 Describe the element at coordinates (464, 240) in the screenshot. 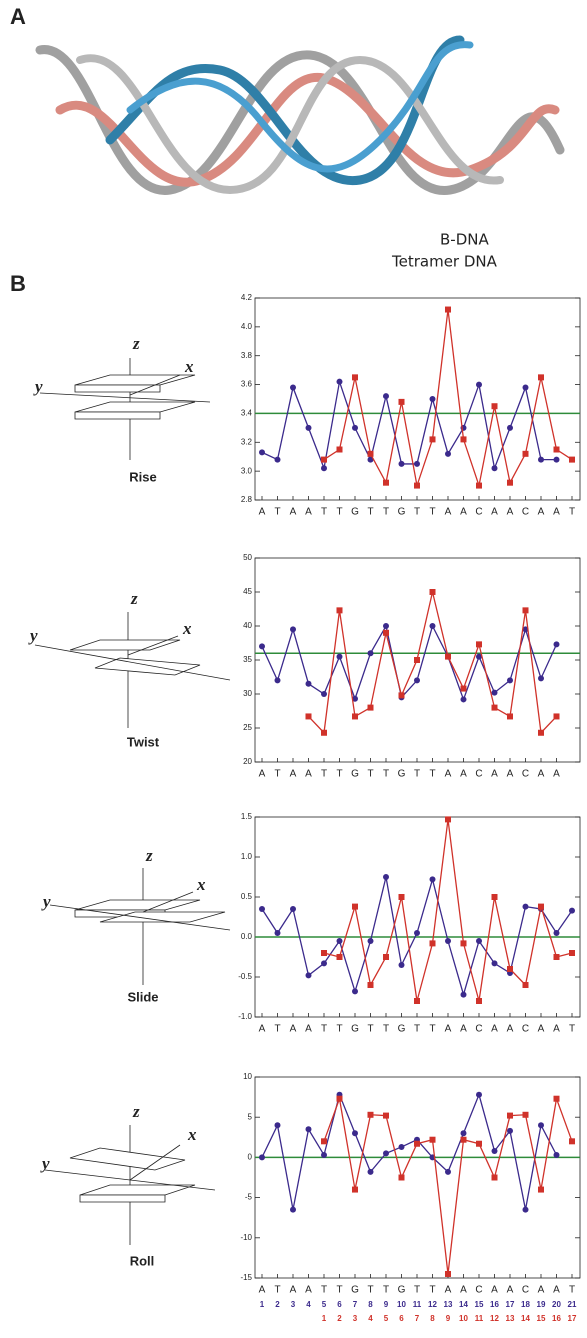

I see `legend-entry: B-DNA` at that location.